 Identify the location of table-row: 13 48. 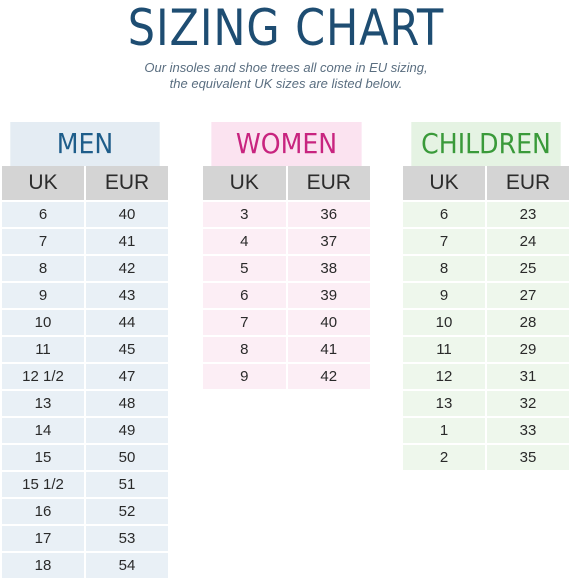
(85, 402).